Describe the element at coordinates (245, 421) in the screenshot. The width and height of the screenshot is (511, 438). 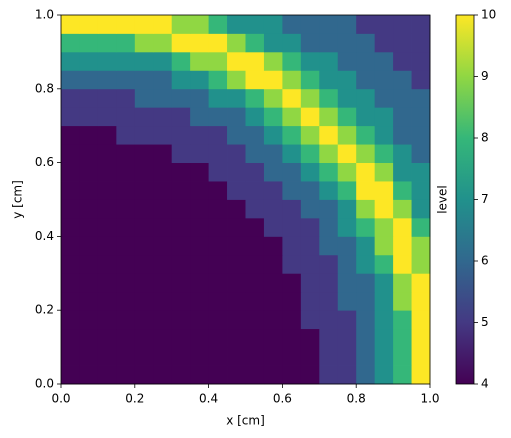
I see `x-axis-label: x [cm]` at that location.